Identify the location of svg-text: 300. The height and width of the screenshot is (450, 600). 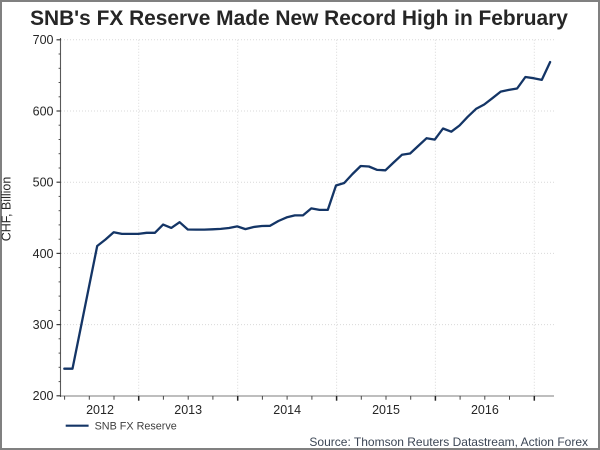
(43, 325).